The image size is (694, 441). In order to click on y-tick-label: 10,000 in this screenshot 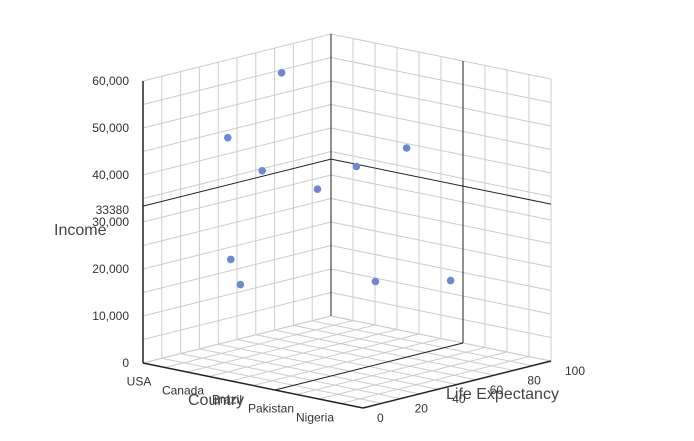, I will do `click(110, 316)`.